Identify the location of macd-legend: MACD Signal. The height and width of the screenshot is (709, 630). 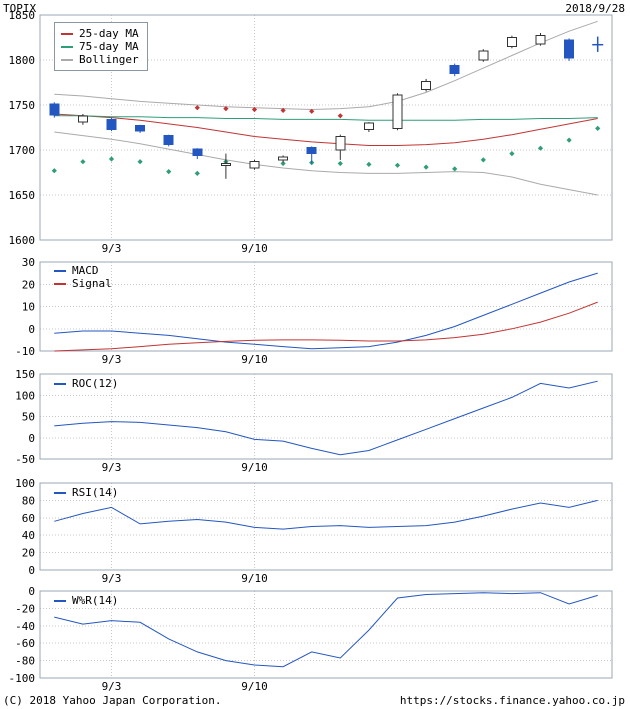
(83, 277).